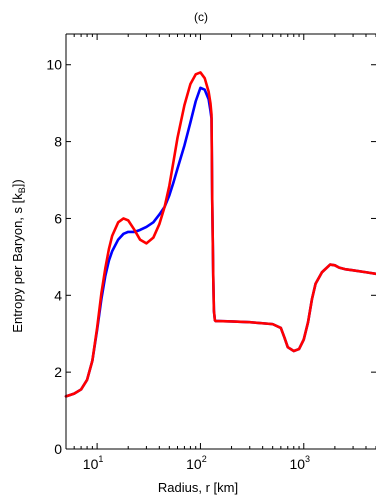 This screenshot has width=376, height=501. What do you see at coordinates (54, 65) in the screenshot?
I see `y-tick-label: 10` at bounding box center [54, 65].